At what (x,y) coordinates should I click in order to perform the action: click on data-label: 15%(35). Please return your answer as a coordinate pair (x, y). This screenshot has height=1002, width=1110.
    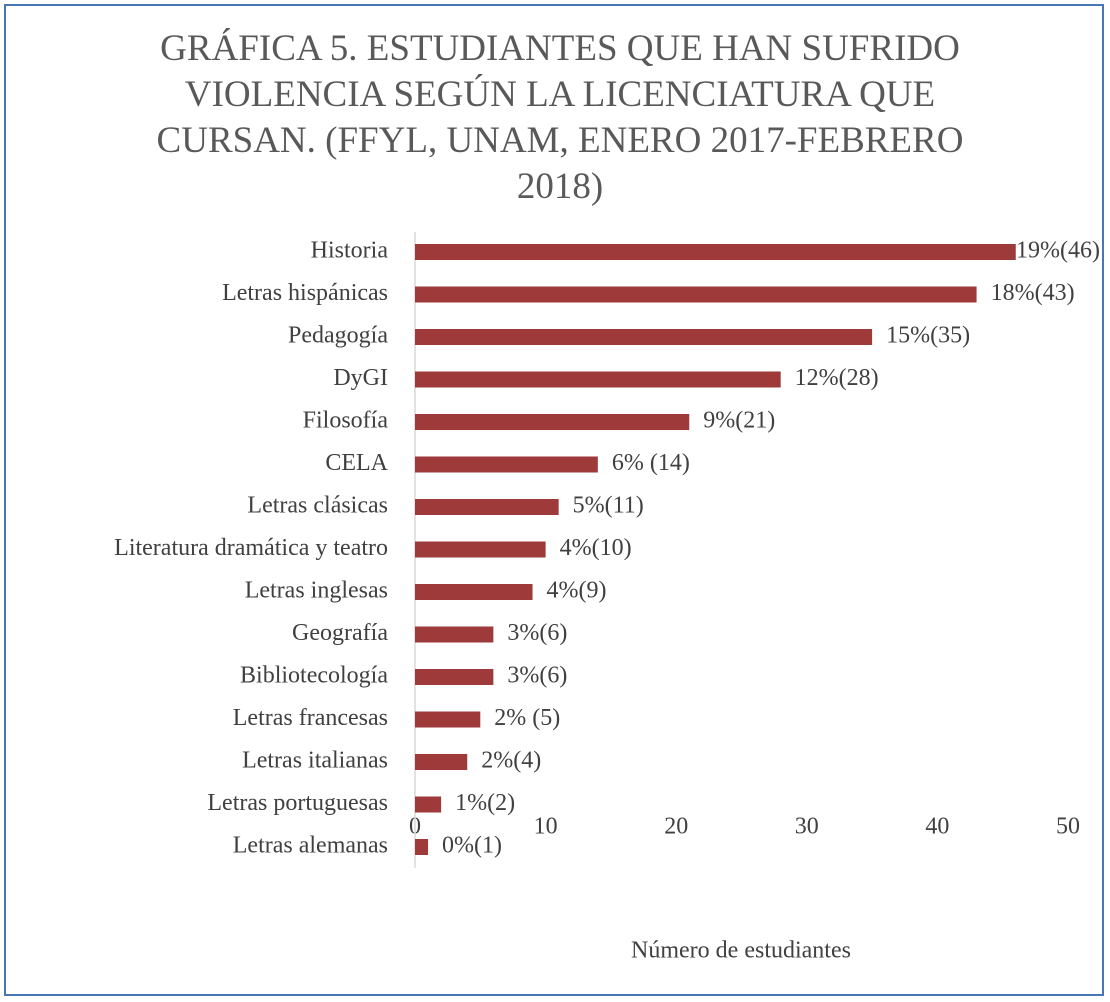
    Looking at the image, I should click on (928, 336).